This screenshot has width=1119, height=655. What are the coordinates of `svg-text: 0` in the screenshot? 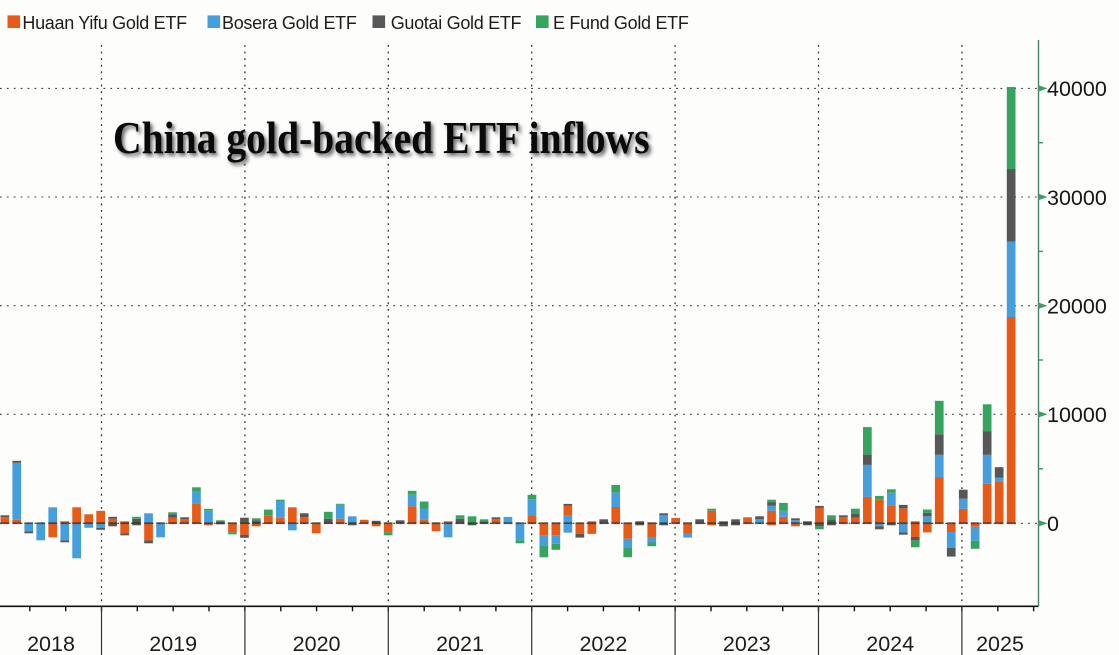 It's located at (1053, 524).